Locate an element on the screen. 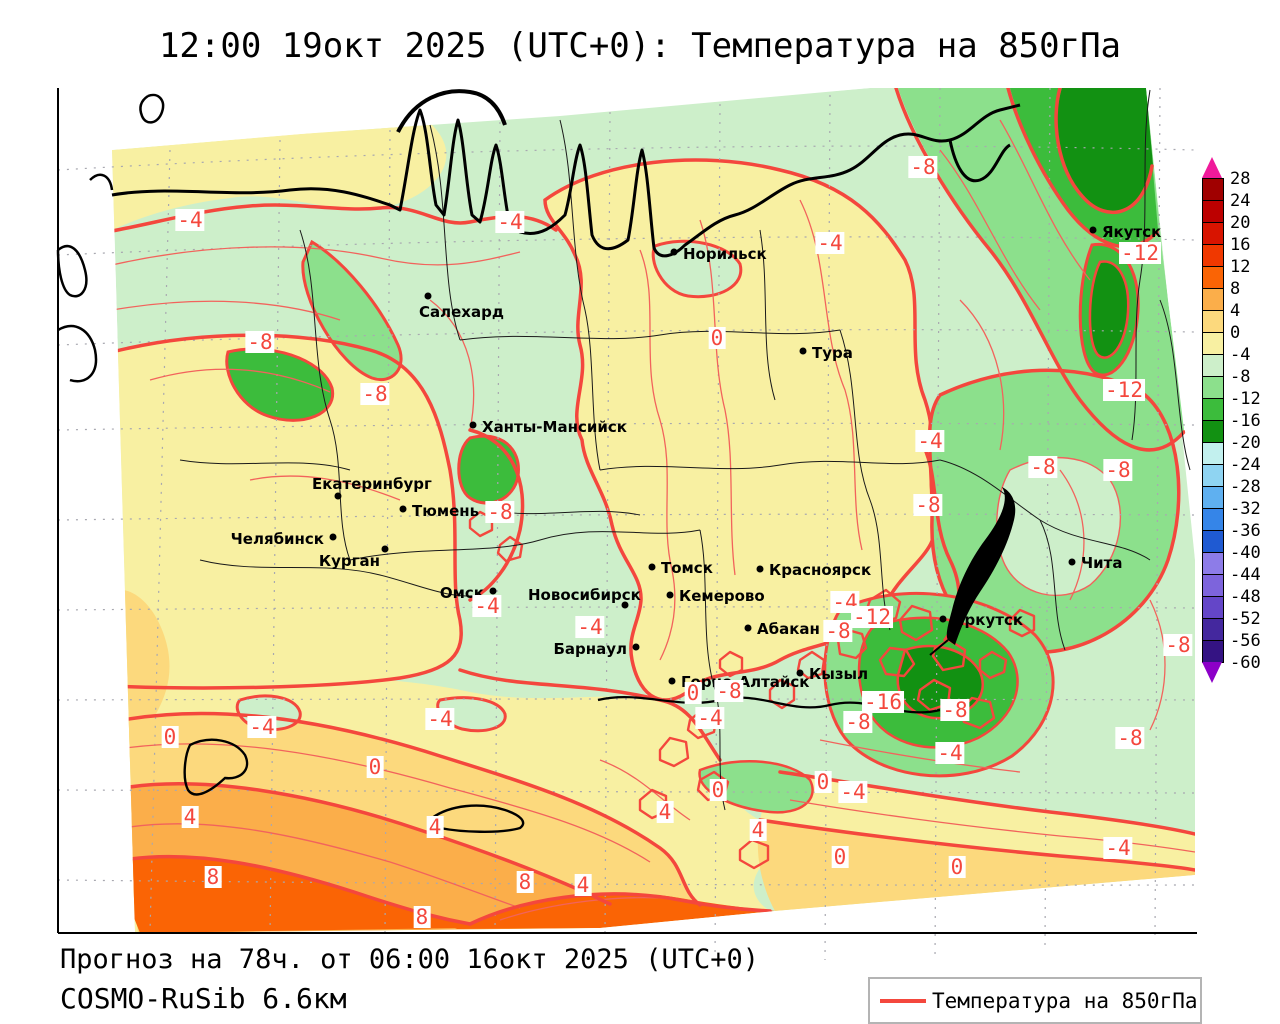 Image resolution: width=1280 pixels, height=1024 pixels. colorbar-tick-label: 12 is located at coordinates (1240, 267).